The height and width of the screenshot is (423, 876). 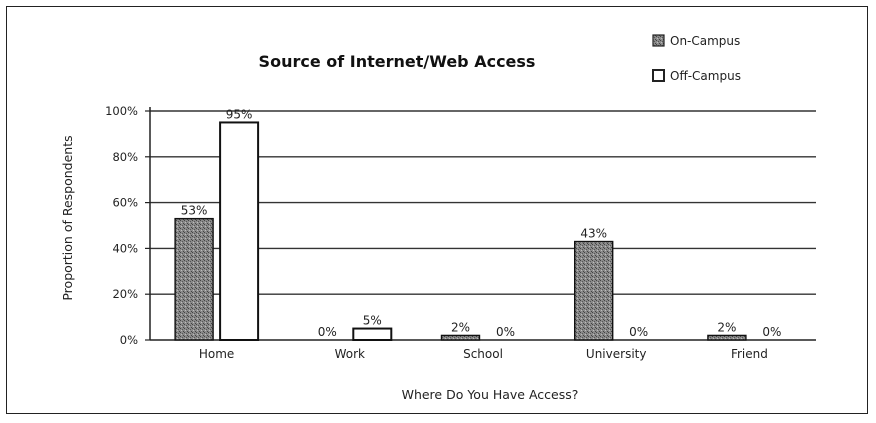 What do you see at coordinates (749, 354) in the screenshot?
I see `category-label: Friend` at bounding box center [749, 354].